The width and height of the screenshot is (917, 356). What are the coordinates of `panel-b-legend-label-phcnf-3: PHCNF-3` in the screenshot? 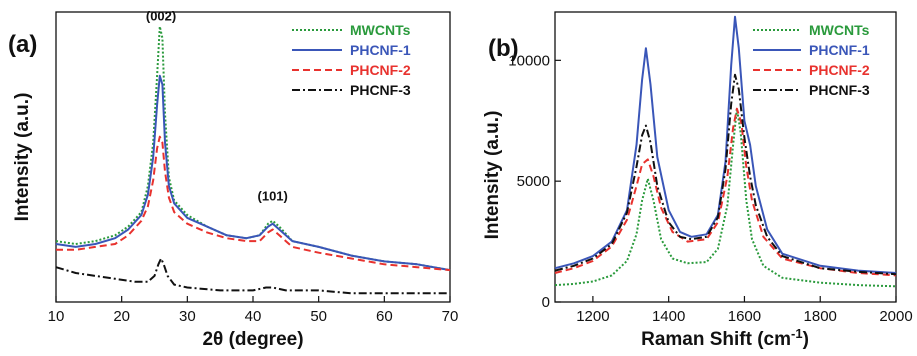 It's located at (839, 90).